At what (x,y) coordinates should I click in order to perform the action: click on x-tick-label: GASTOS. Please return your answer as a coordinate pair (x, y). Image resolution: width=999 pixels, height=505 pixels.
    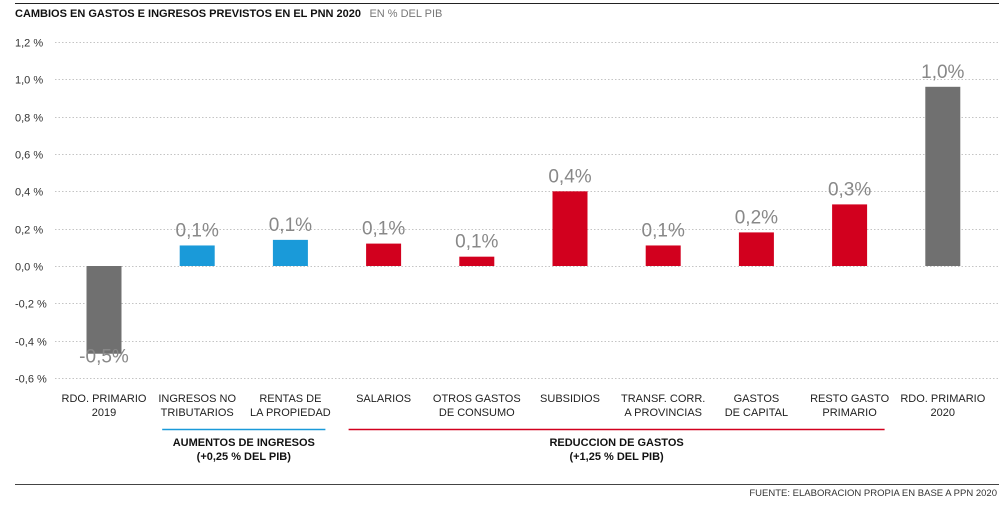
    Looking at the image, I should click on (757, 399).